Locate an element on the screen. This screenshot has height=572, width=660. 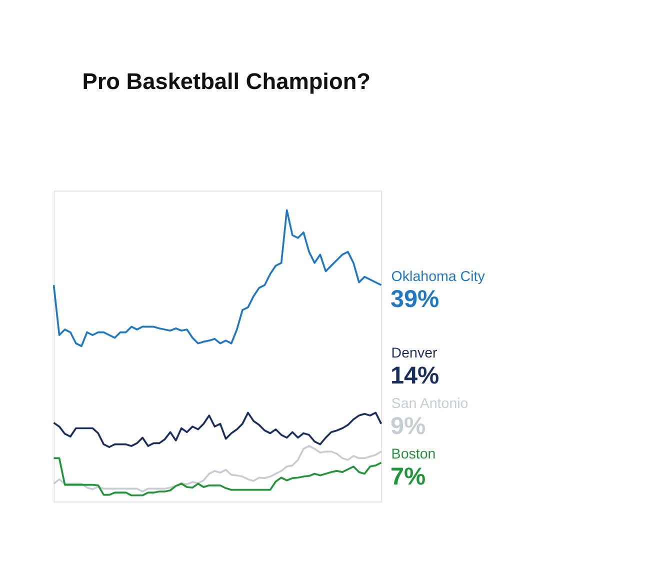
data-label: 39% is located at coordinates (415, 299).